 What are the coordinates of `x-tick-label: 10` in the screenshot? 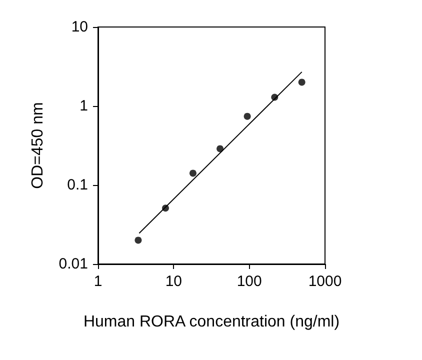 It's located at (173, 281).